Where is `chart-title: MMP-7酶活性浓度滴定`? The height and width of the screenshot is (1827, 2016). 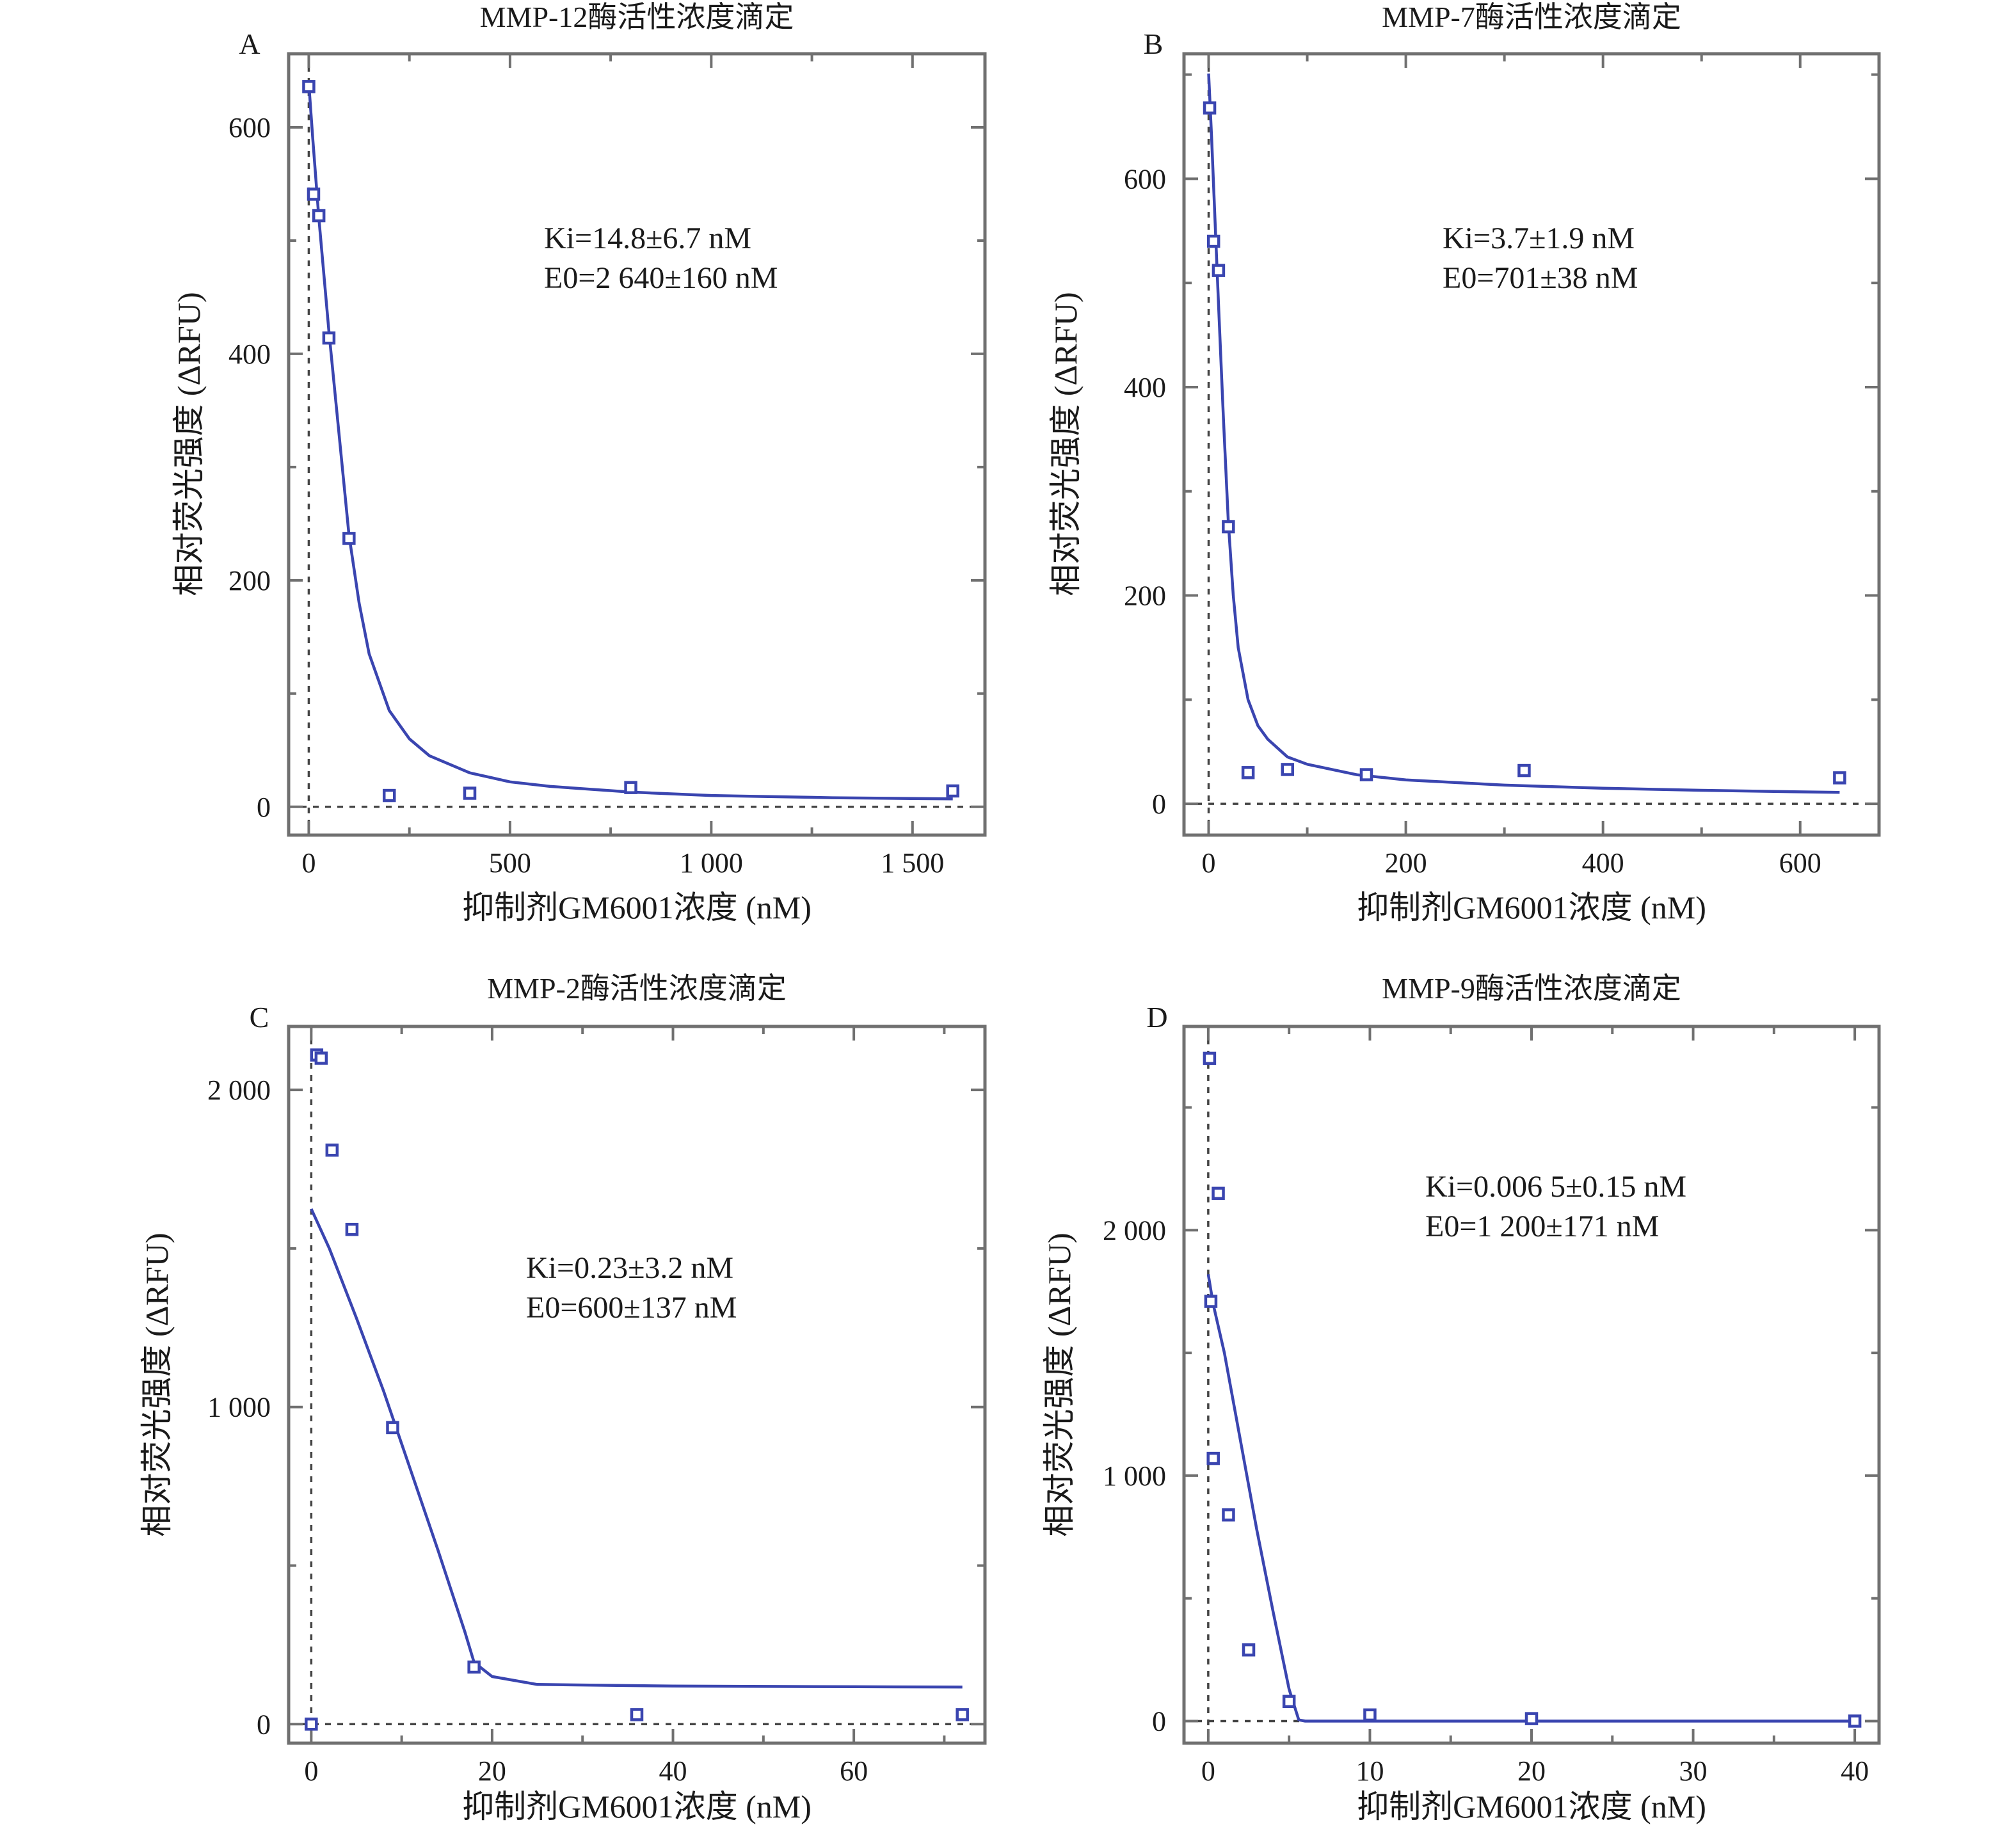 chart-title: MMP-7酶活性浓度滴定 is located at coordinates (1531, 17).